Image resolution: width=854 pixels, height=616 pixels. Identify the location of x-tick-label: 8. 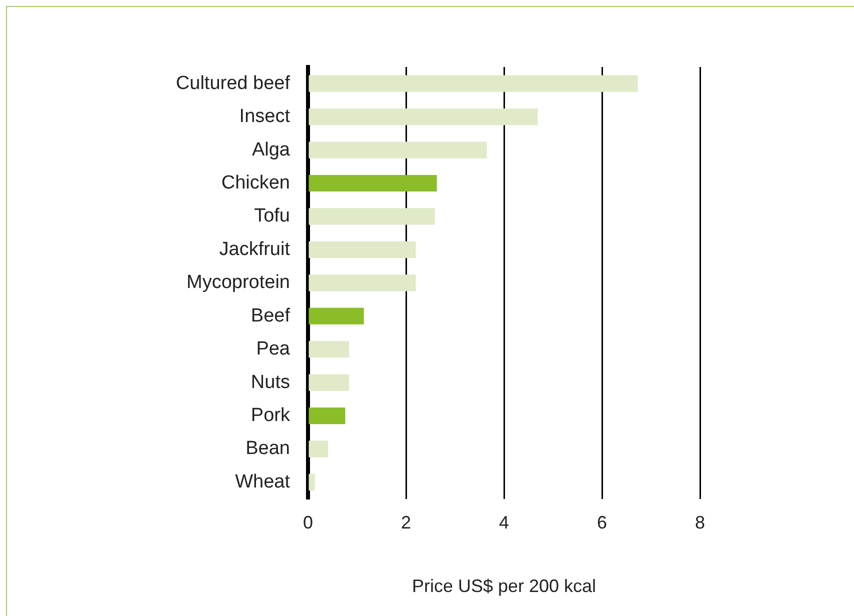
(700, 522).